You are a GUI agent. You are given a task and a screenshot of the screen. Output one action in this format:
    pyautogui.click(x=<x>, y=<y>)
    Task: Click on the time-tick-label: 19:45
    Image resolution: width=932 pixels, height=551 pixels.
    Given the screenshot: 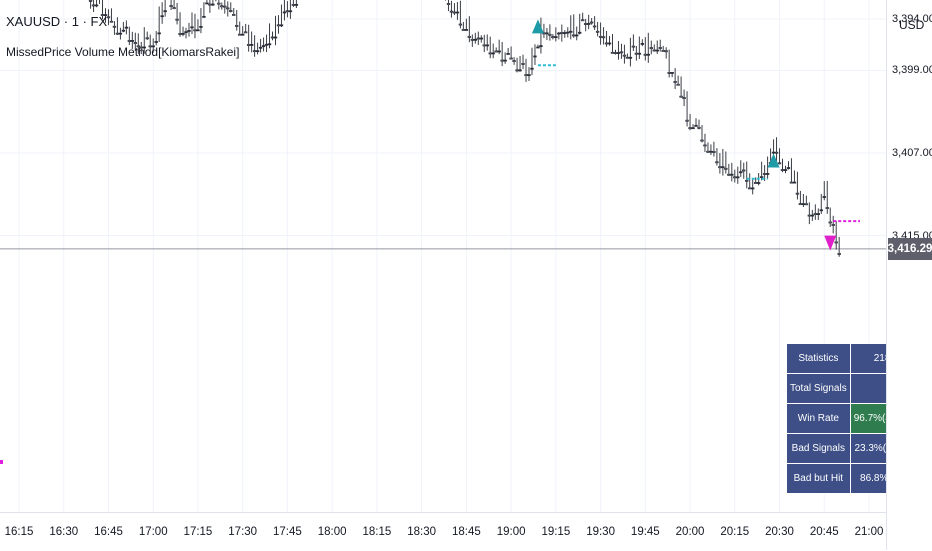 What is the action you would take?
    pyautogui.click(x=645, y=532)
    